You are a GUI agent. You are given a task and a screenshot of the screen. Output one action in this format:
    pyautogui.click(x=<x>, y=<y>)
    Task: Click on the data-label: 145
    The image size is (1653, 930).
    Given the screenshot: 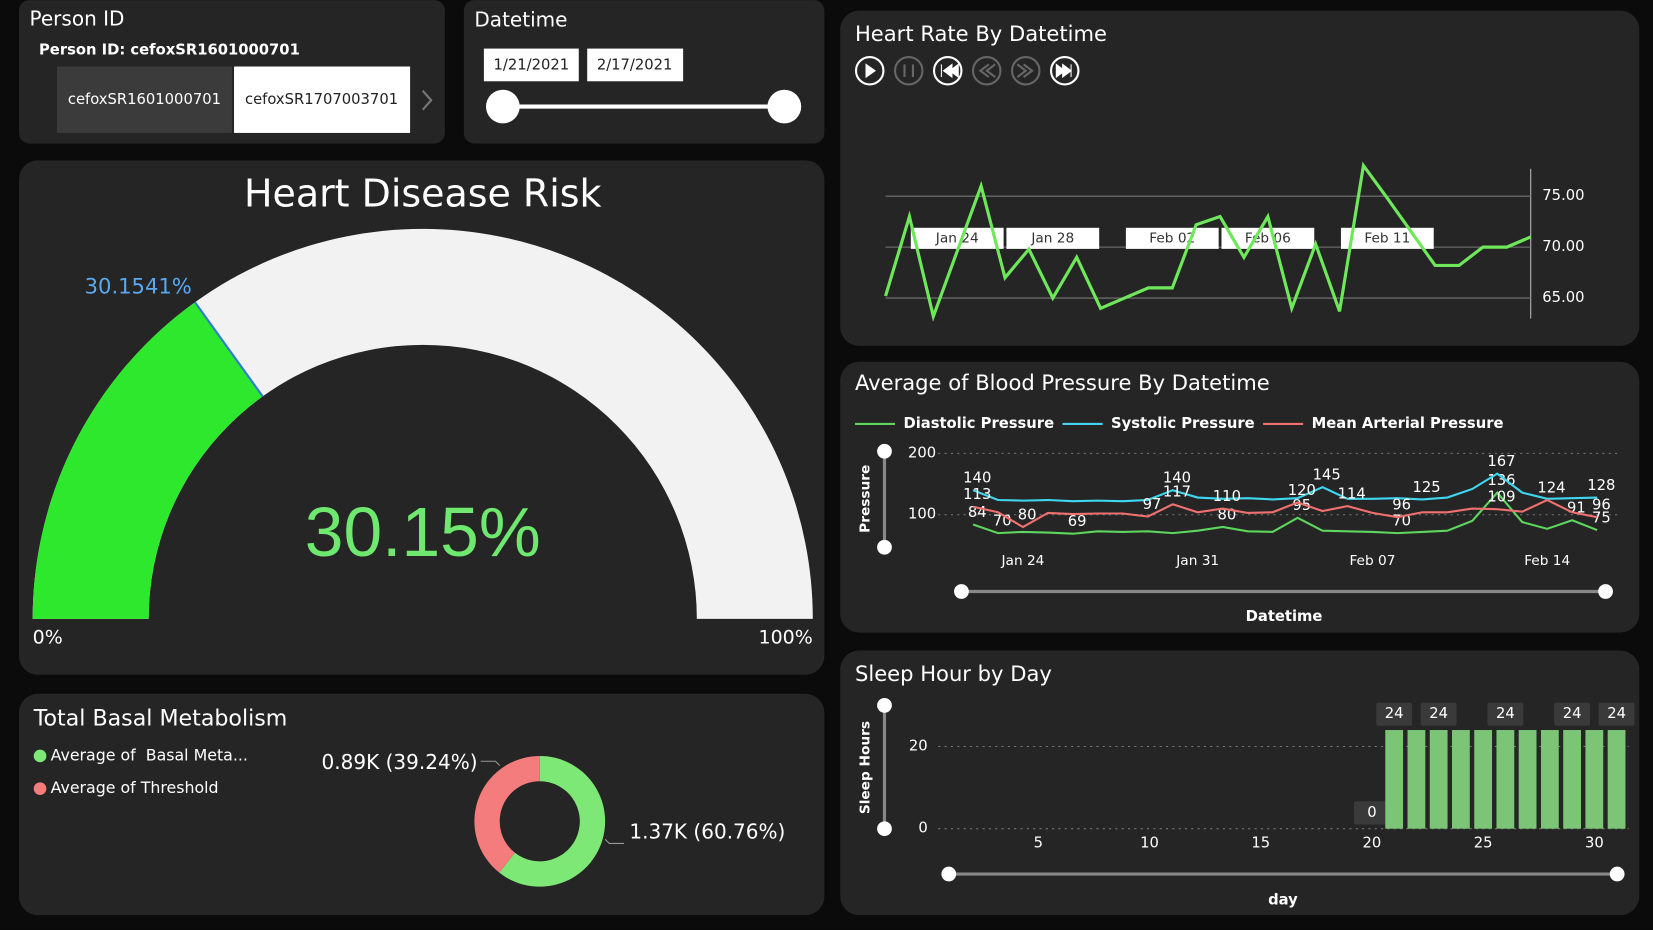 What is the action you would take?
    pyautogui.click(x=1327, y=475)
    